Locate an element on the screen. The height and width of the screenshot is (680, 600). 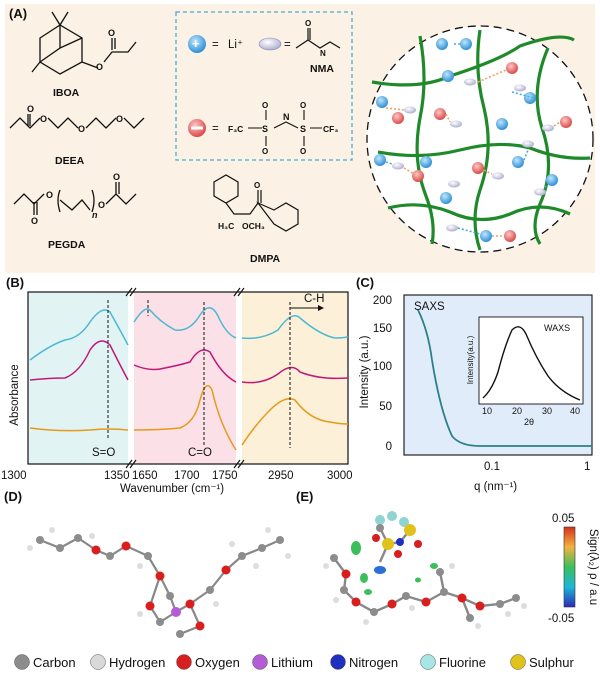
li-ion-label: Li⁺ is located at coordinates (235, 45).